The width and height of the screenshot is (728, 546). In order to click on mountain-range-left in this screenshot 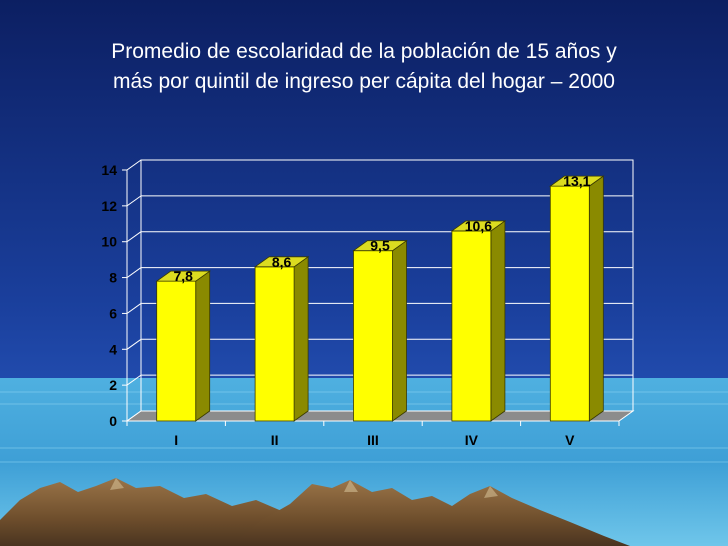, I will do `click(150, 512)`.